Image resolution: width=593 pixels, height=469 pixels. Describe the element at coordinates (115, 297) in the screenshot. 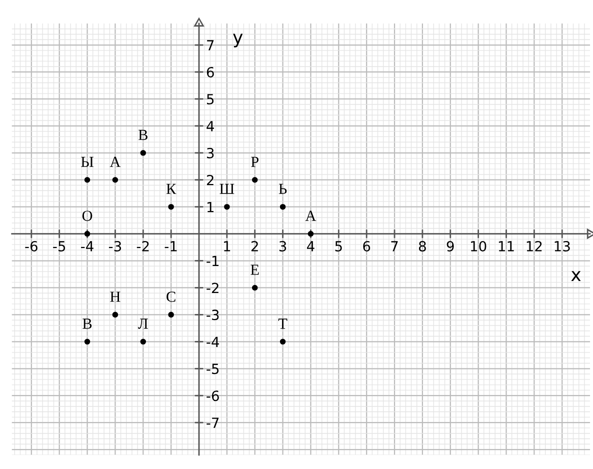

I see `annotation: Н` at that location.